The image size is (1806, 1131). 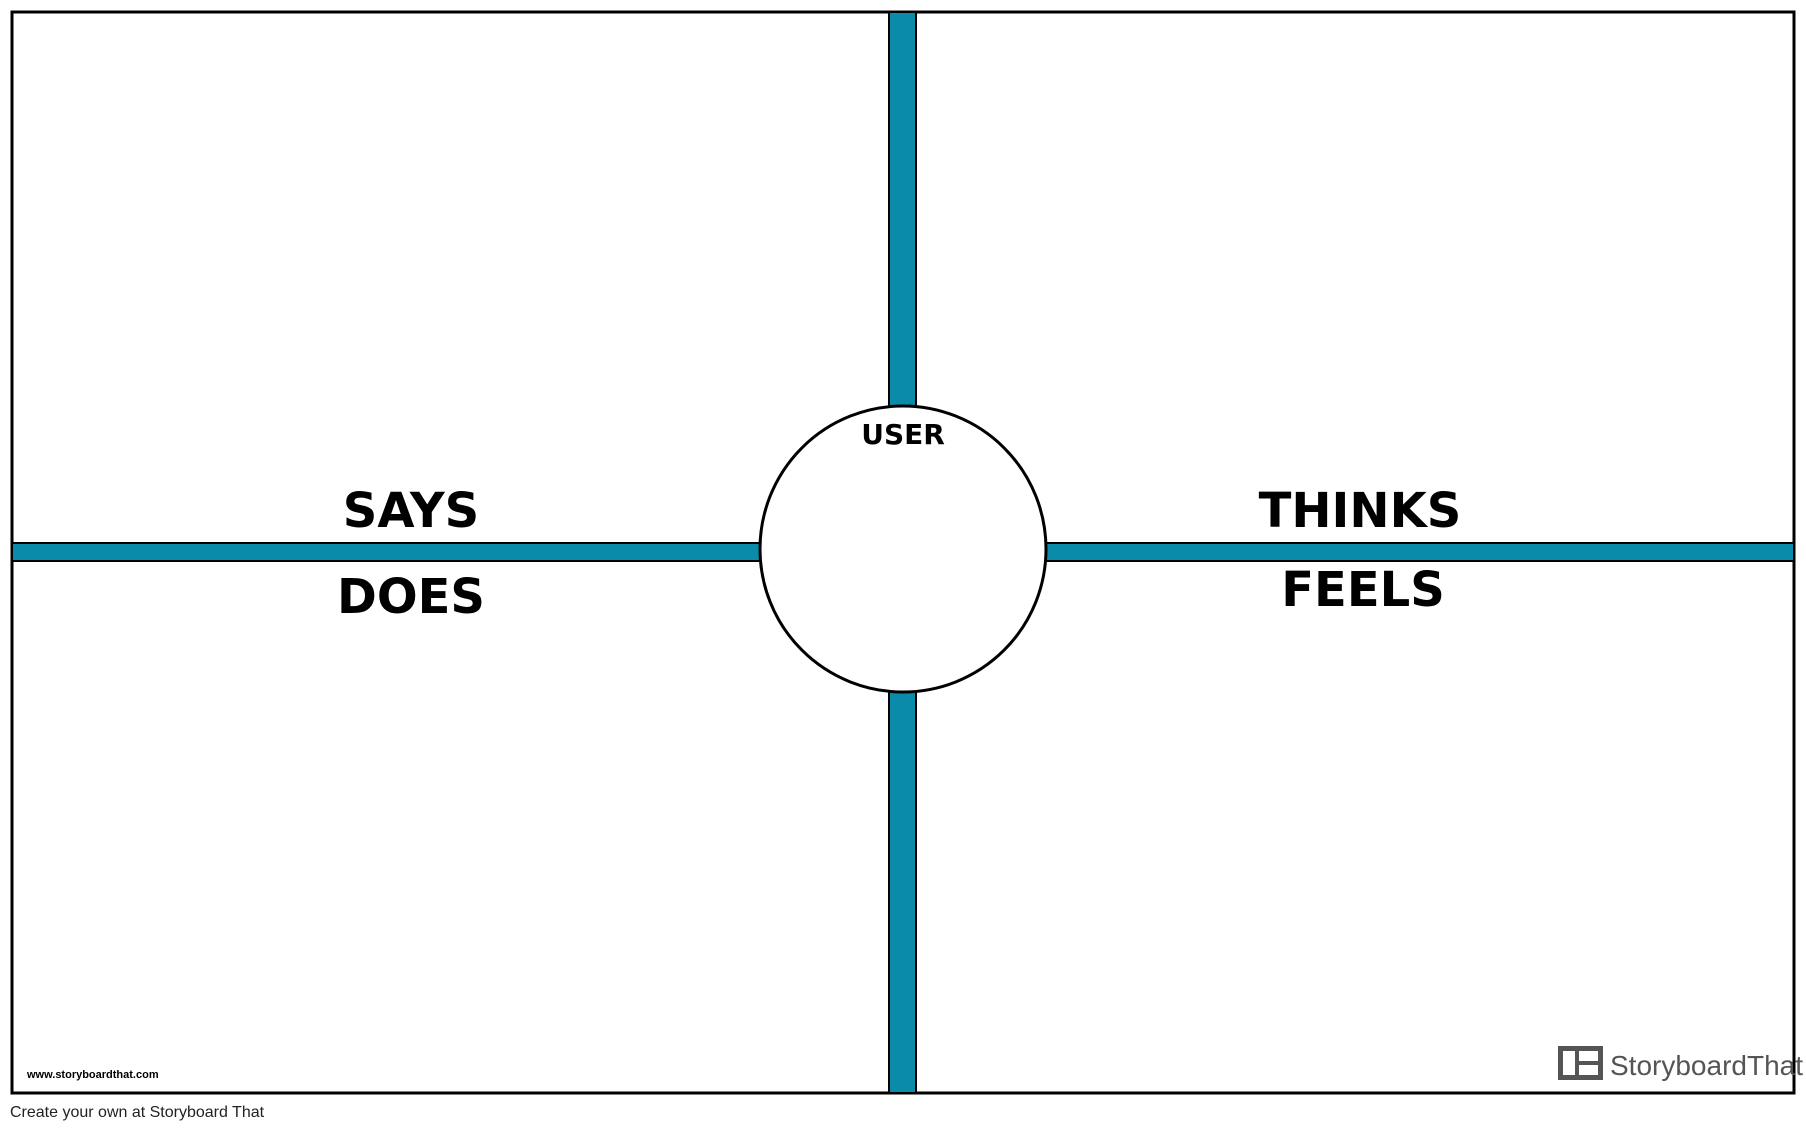 What do you see at coordinates (1419, 552) in the screenshot?
I see `horizontal-divider-right` at bounding box center [1419, 552].